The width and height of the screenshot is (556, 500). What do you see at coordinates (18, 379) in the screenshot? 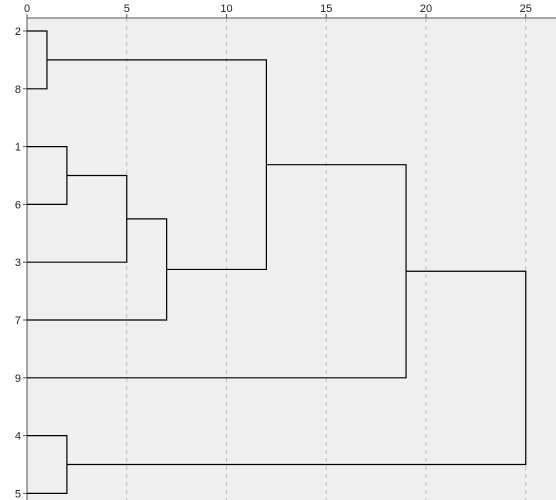
I see `leaf-label-9: 9` at bounding box center [18, 379].